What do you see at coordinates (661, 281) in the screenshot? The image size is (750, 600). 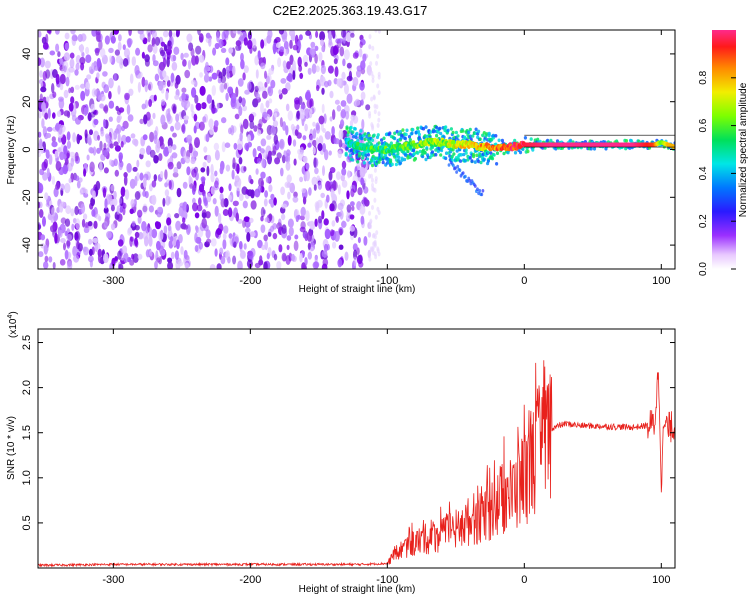 I see `spectrogram-x-tick-label: 100` at bounding box center [661, 281].